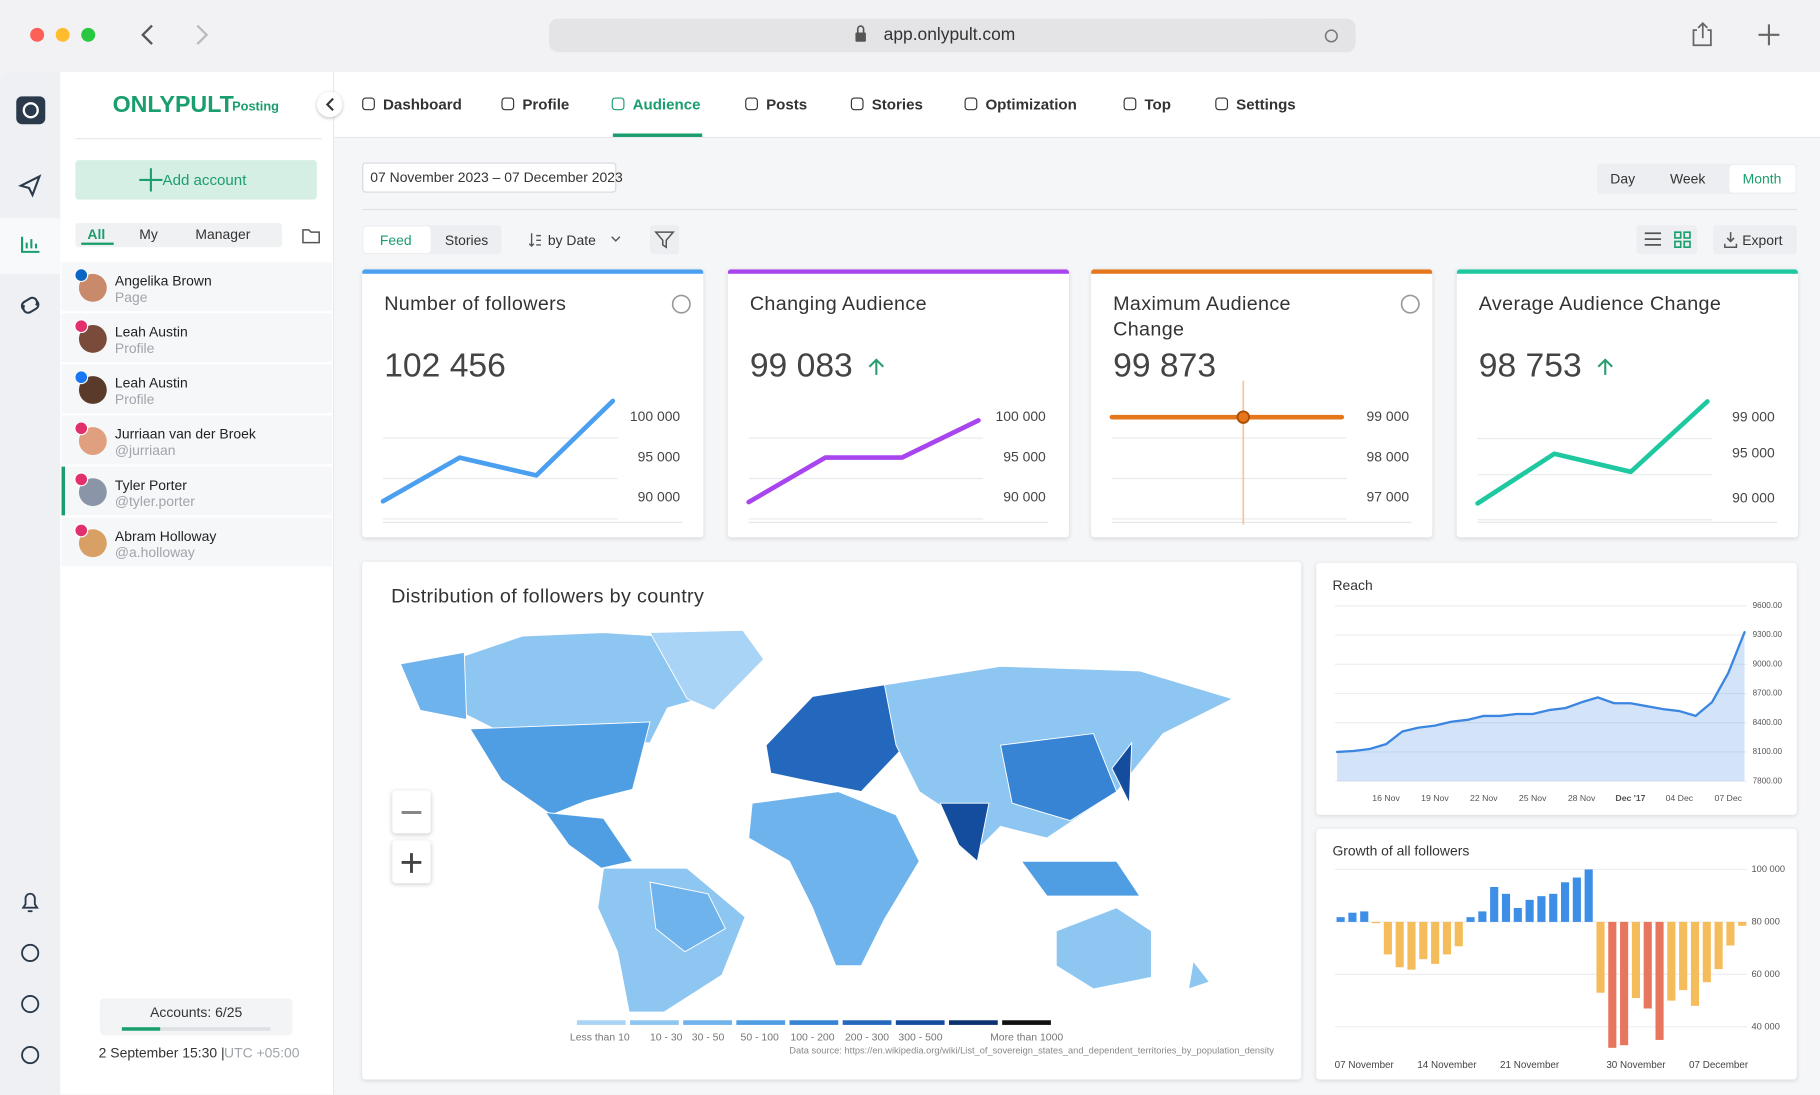 The image size is (1820, 1095). Describe the element at coordinates (145, 450) in the screenshot. I see `account-handle: @jurriaan` at that location.